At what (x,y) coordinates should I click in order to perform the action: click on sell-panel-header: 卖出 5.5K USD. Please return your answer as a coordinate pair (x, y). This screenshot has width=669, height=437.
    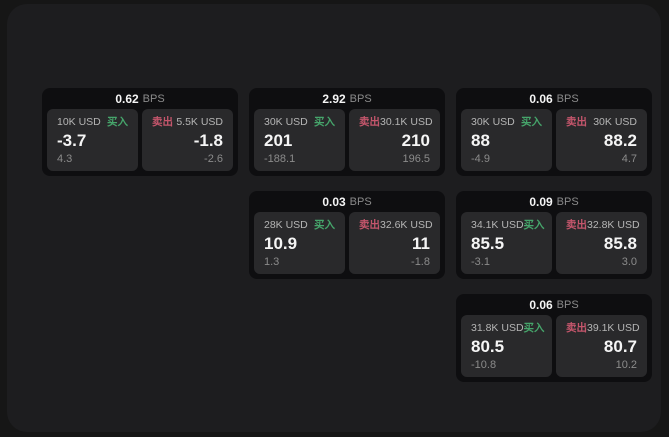
    Looking at the image, I should click on (187, 122).